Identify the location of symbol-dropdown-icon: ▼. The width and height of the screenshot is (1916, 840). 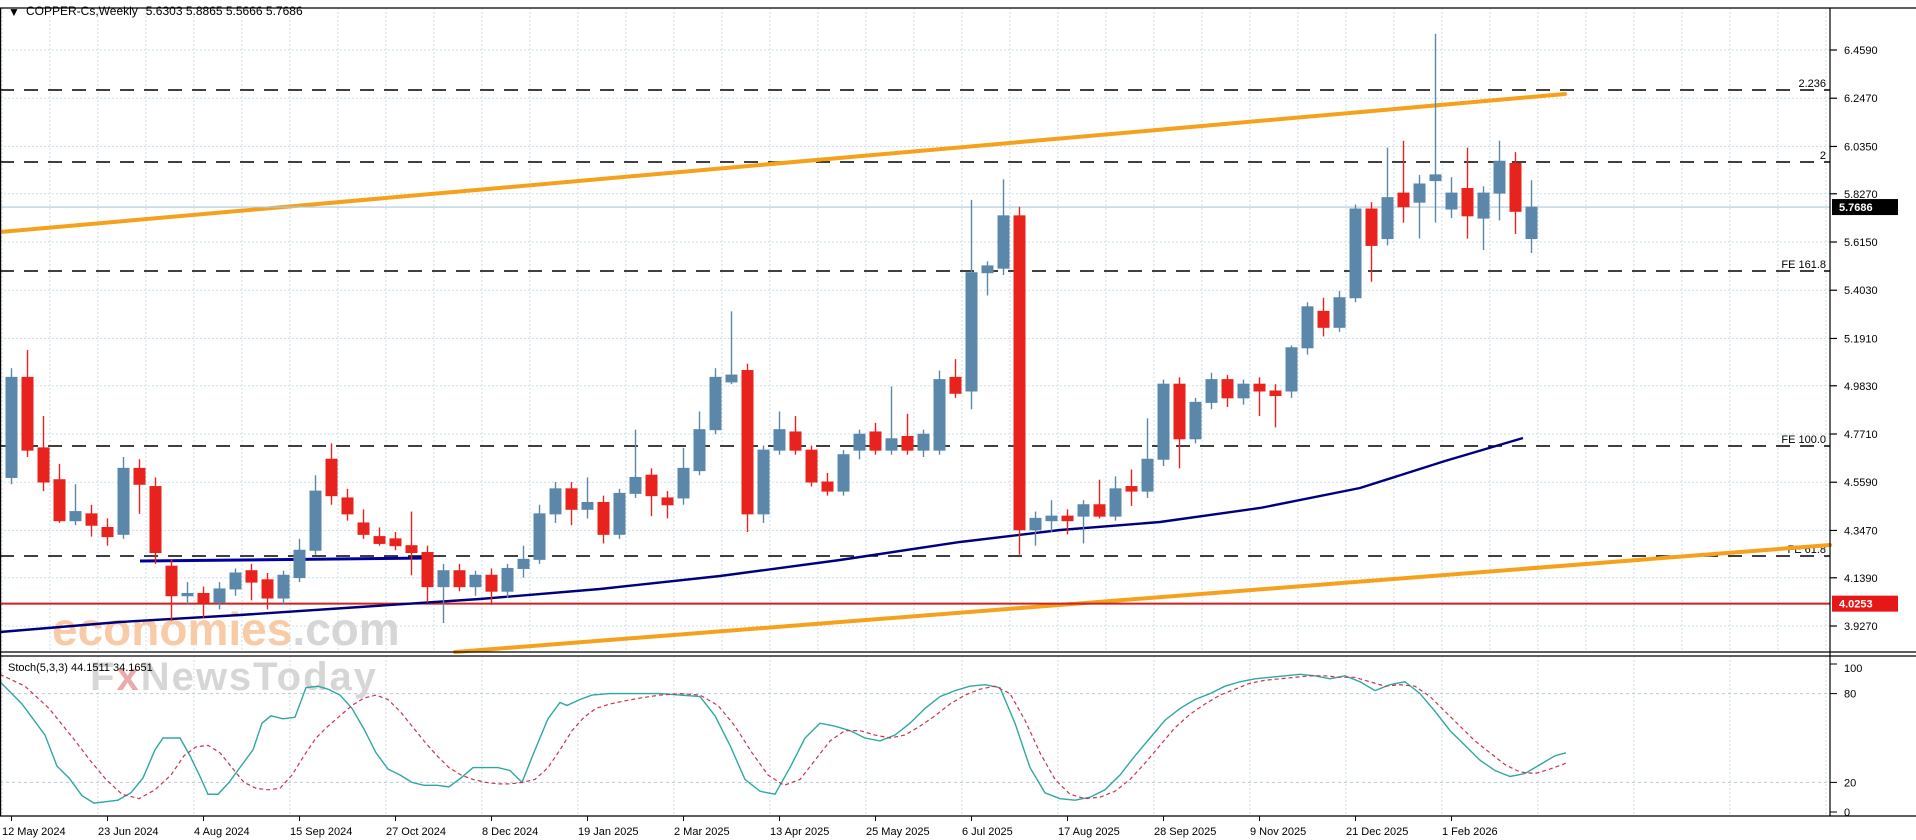
(14, 12).